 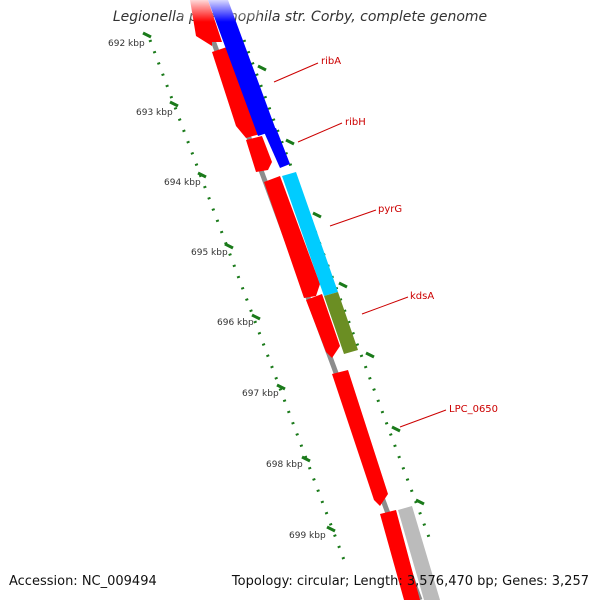 I want to click on kdsA-gene, so click(x=341, y=323).